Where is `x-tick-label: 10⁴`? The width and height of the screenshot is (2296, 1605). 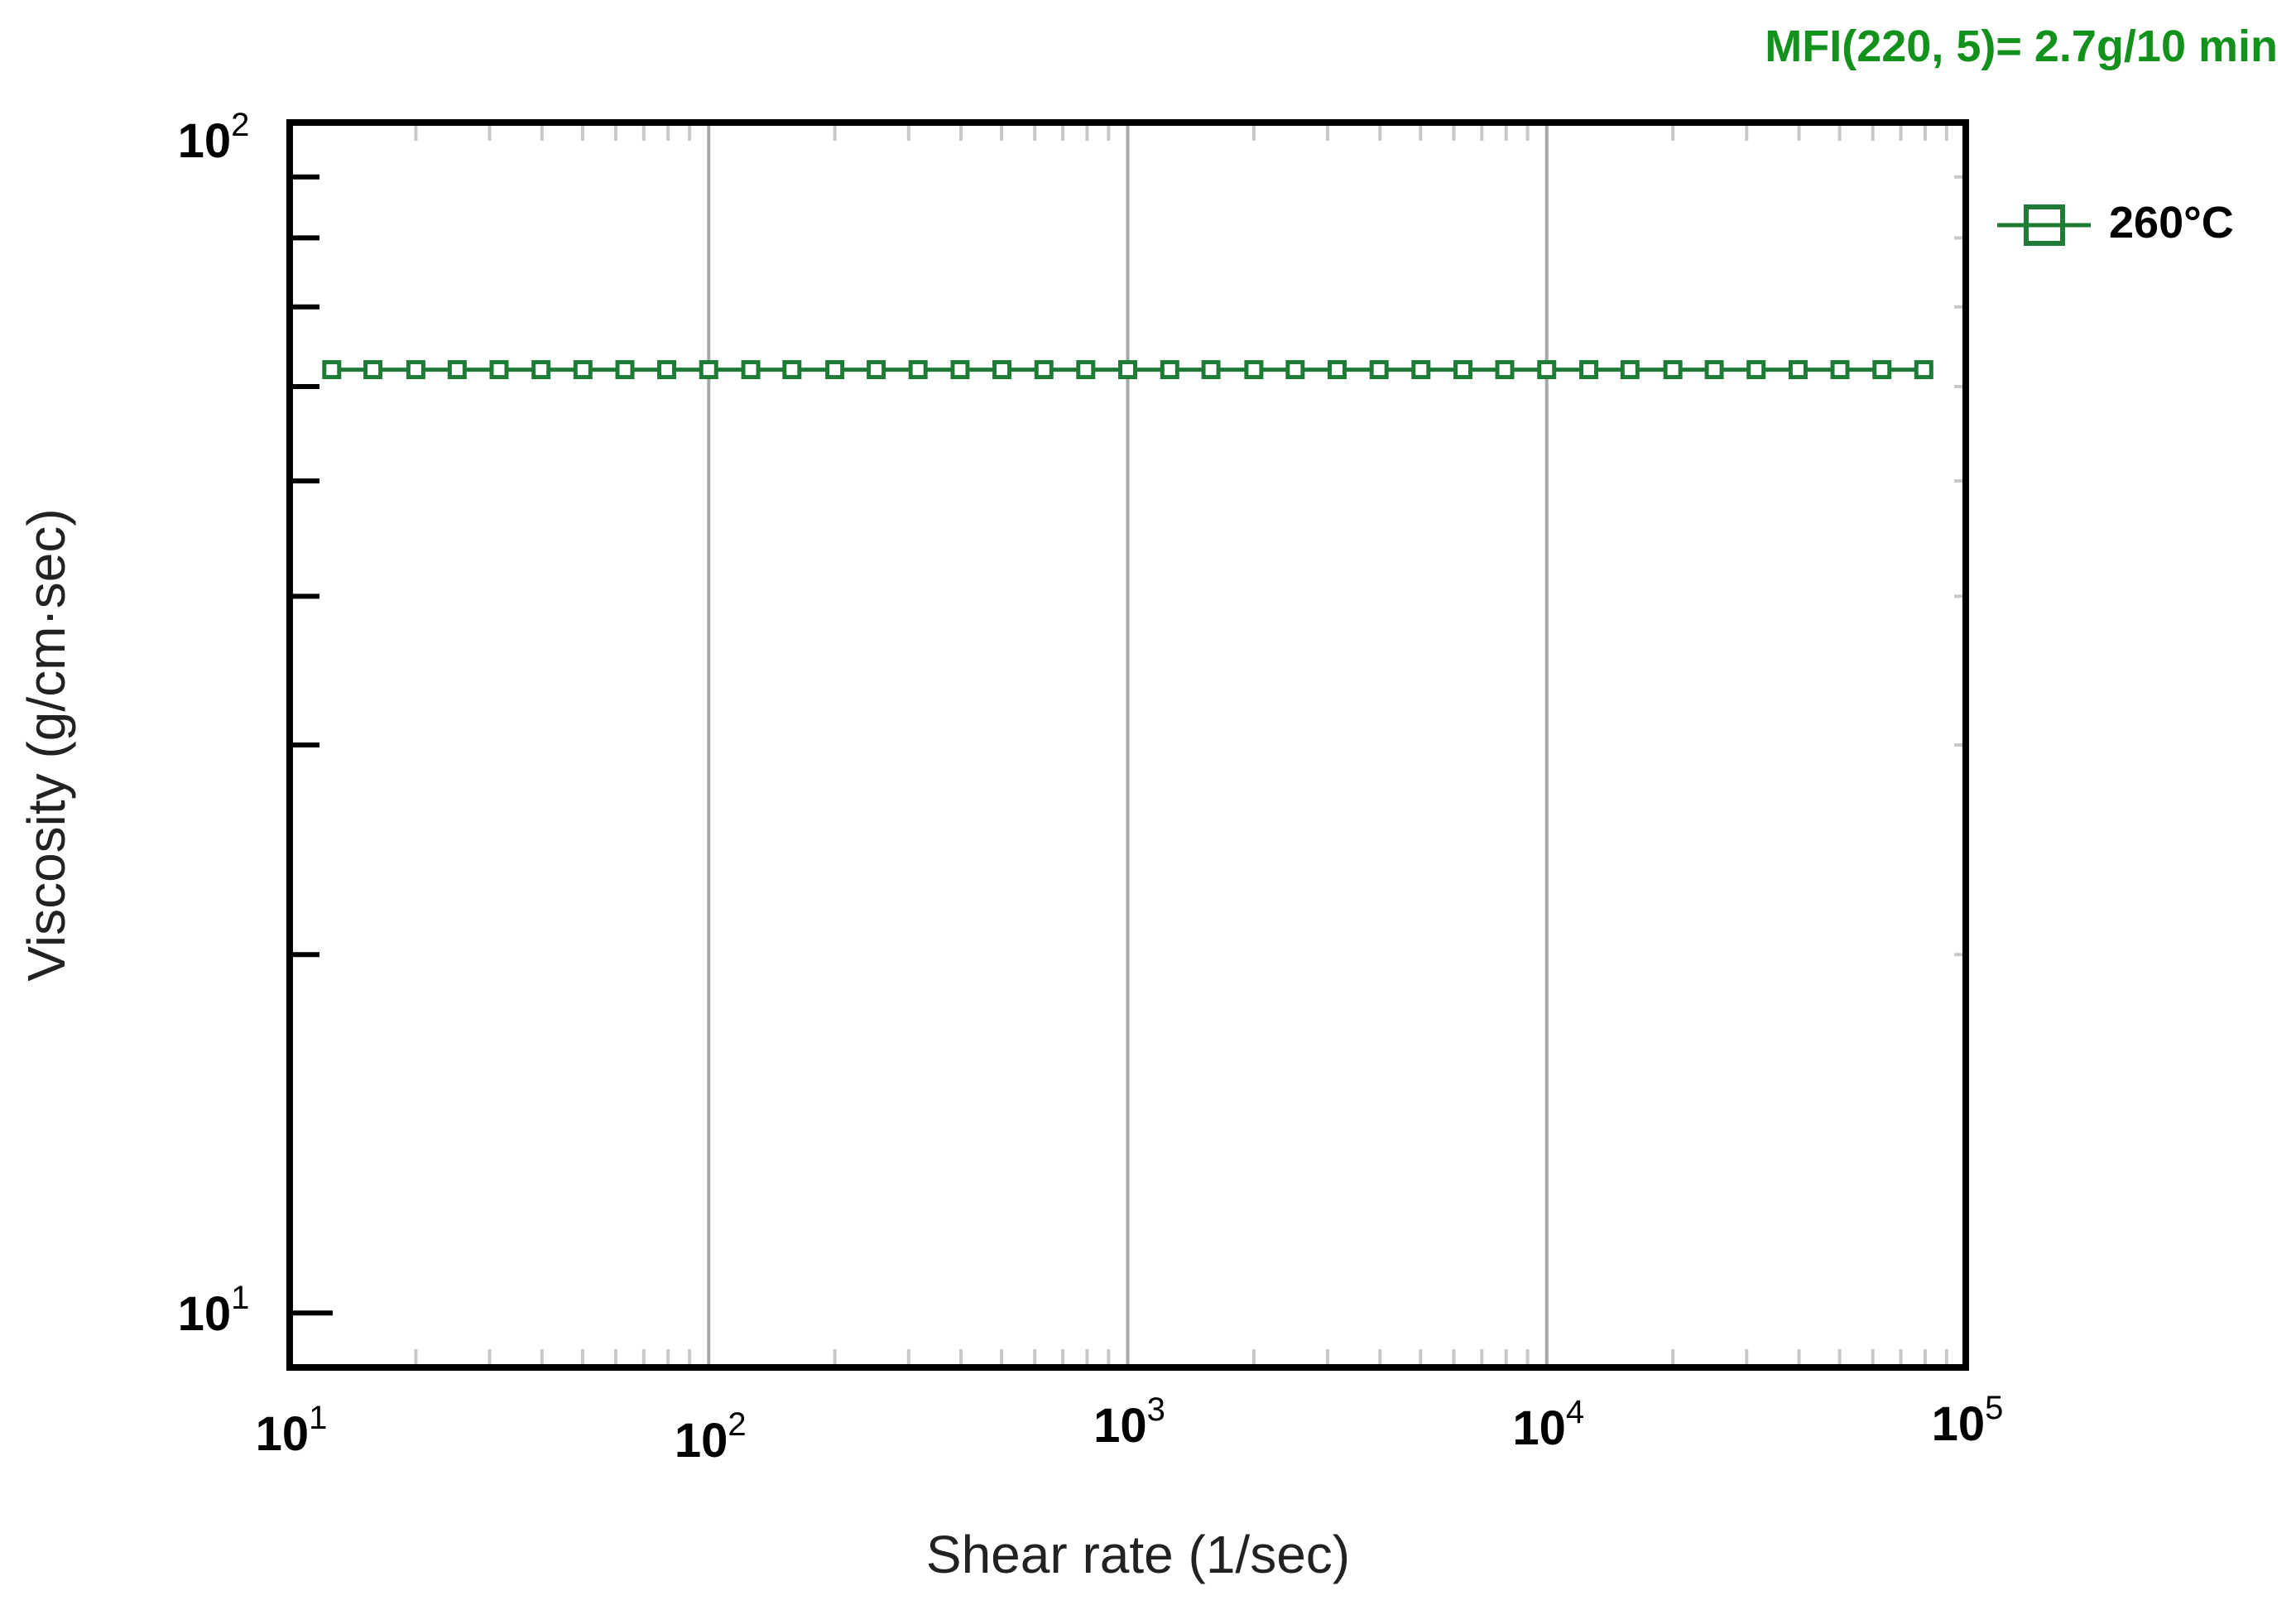
x-tick-label: 10⁴ is located at coordinates (1548, 1424).